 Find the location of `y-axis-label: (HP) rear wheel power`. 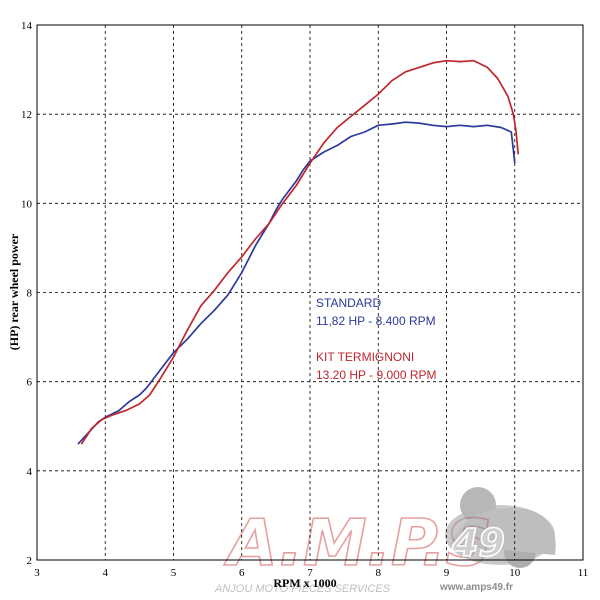

y-axis-label: (HP) rear wheel power is located at coordinates (14, 291).